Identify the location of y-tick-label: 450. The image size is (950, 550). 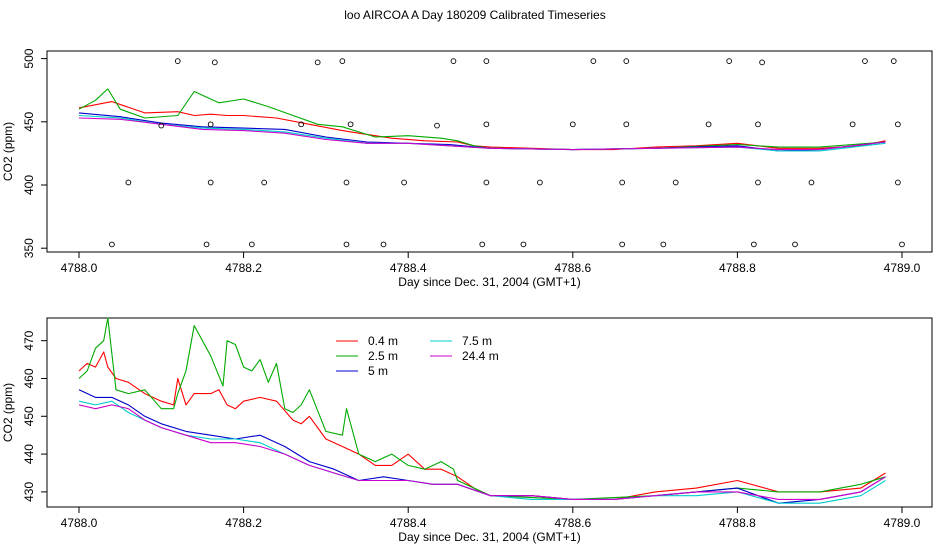
(29, 416).